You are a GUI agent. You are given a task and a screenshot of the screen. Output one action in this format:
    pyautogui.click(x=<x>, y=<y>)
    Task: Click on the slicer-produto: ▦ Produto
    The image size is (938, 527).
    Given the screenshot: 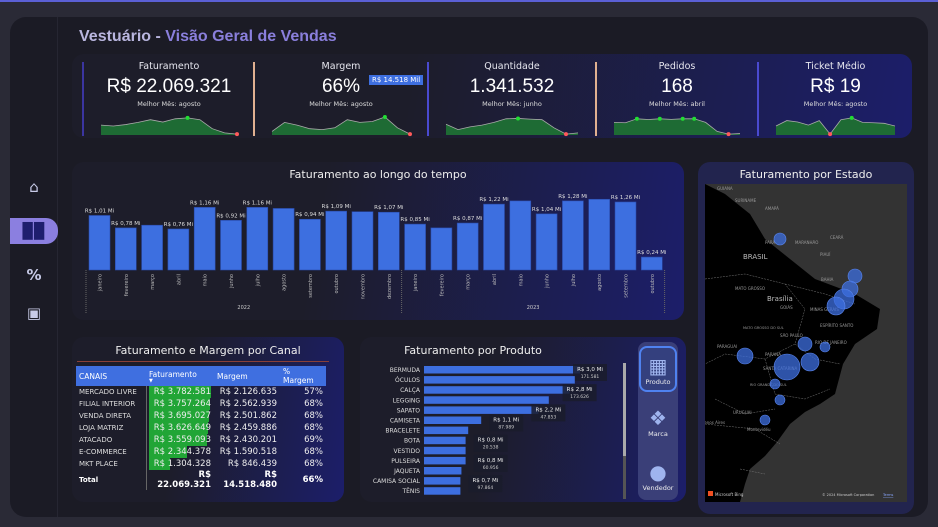 What is the action you would take?
    pyautogui.click(x=658, y=369)
    